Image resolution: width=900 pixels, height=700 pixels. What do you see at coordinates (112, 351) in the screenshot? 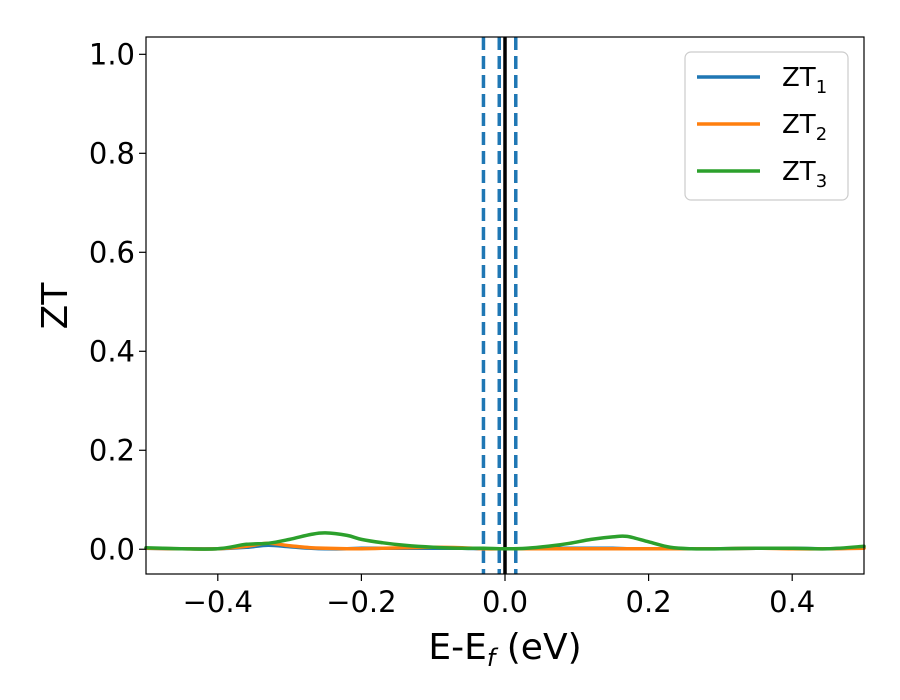
I see `y-tick-label: 0.4` at bounding box center [112, 351].